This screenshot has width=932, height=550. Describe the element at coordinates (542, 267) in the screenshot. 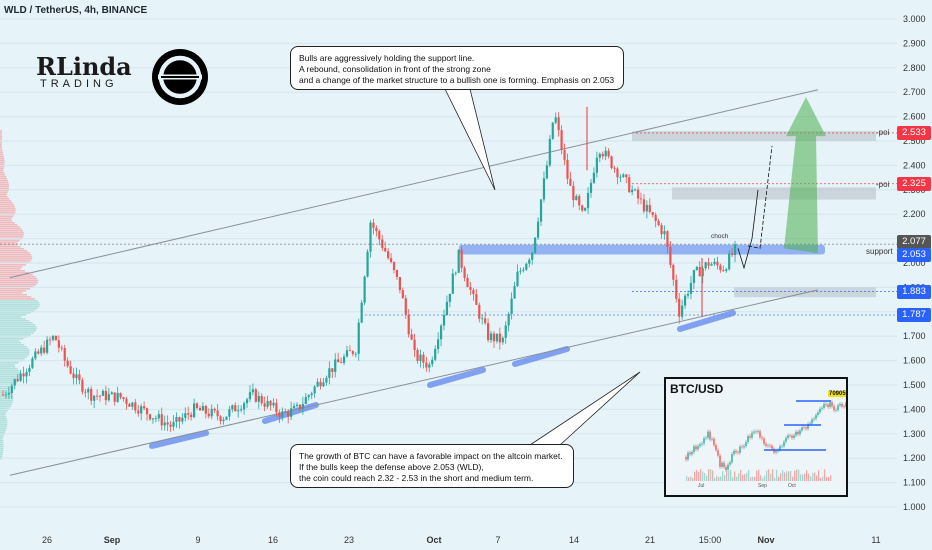

I see `callout-pointers` at that location.